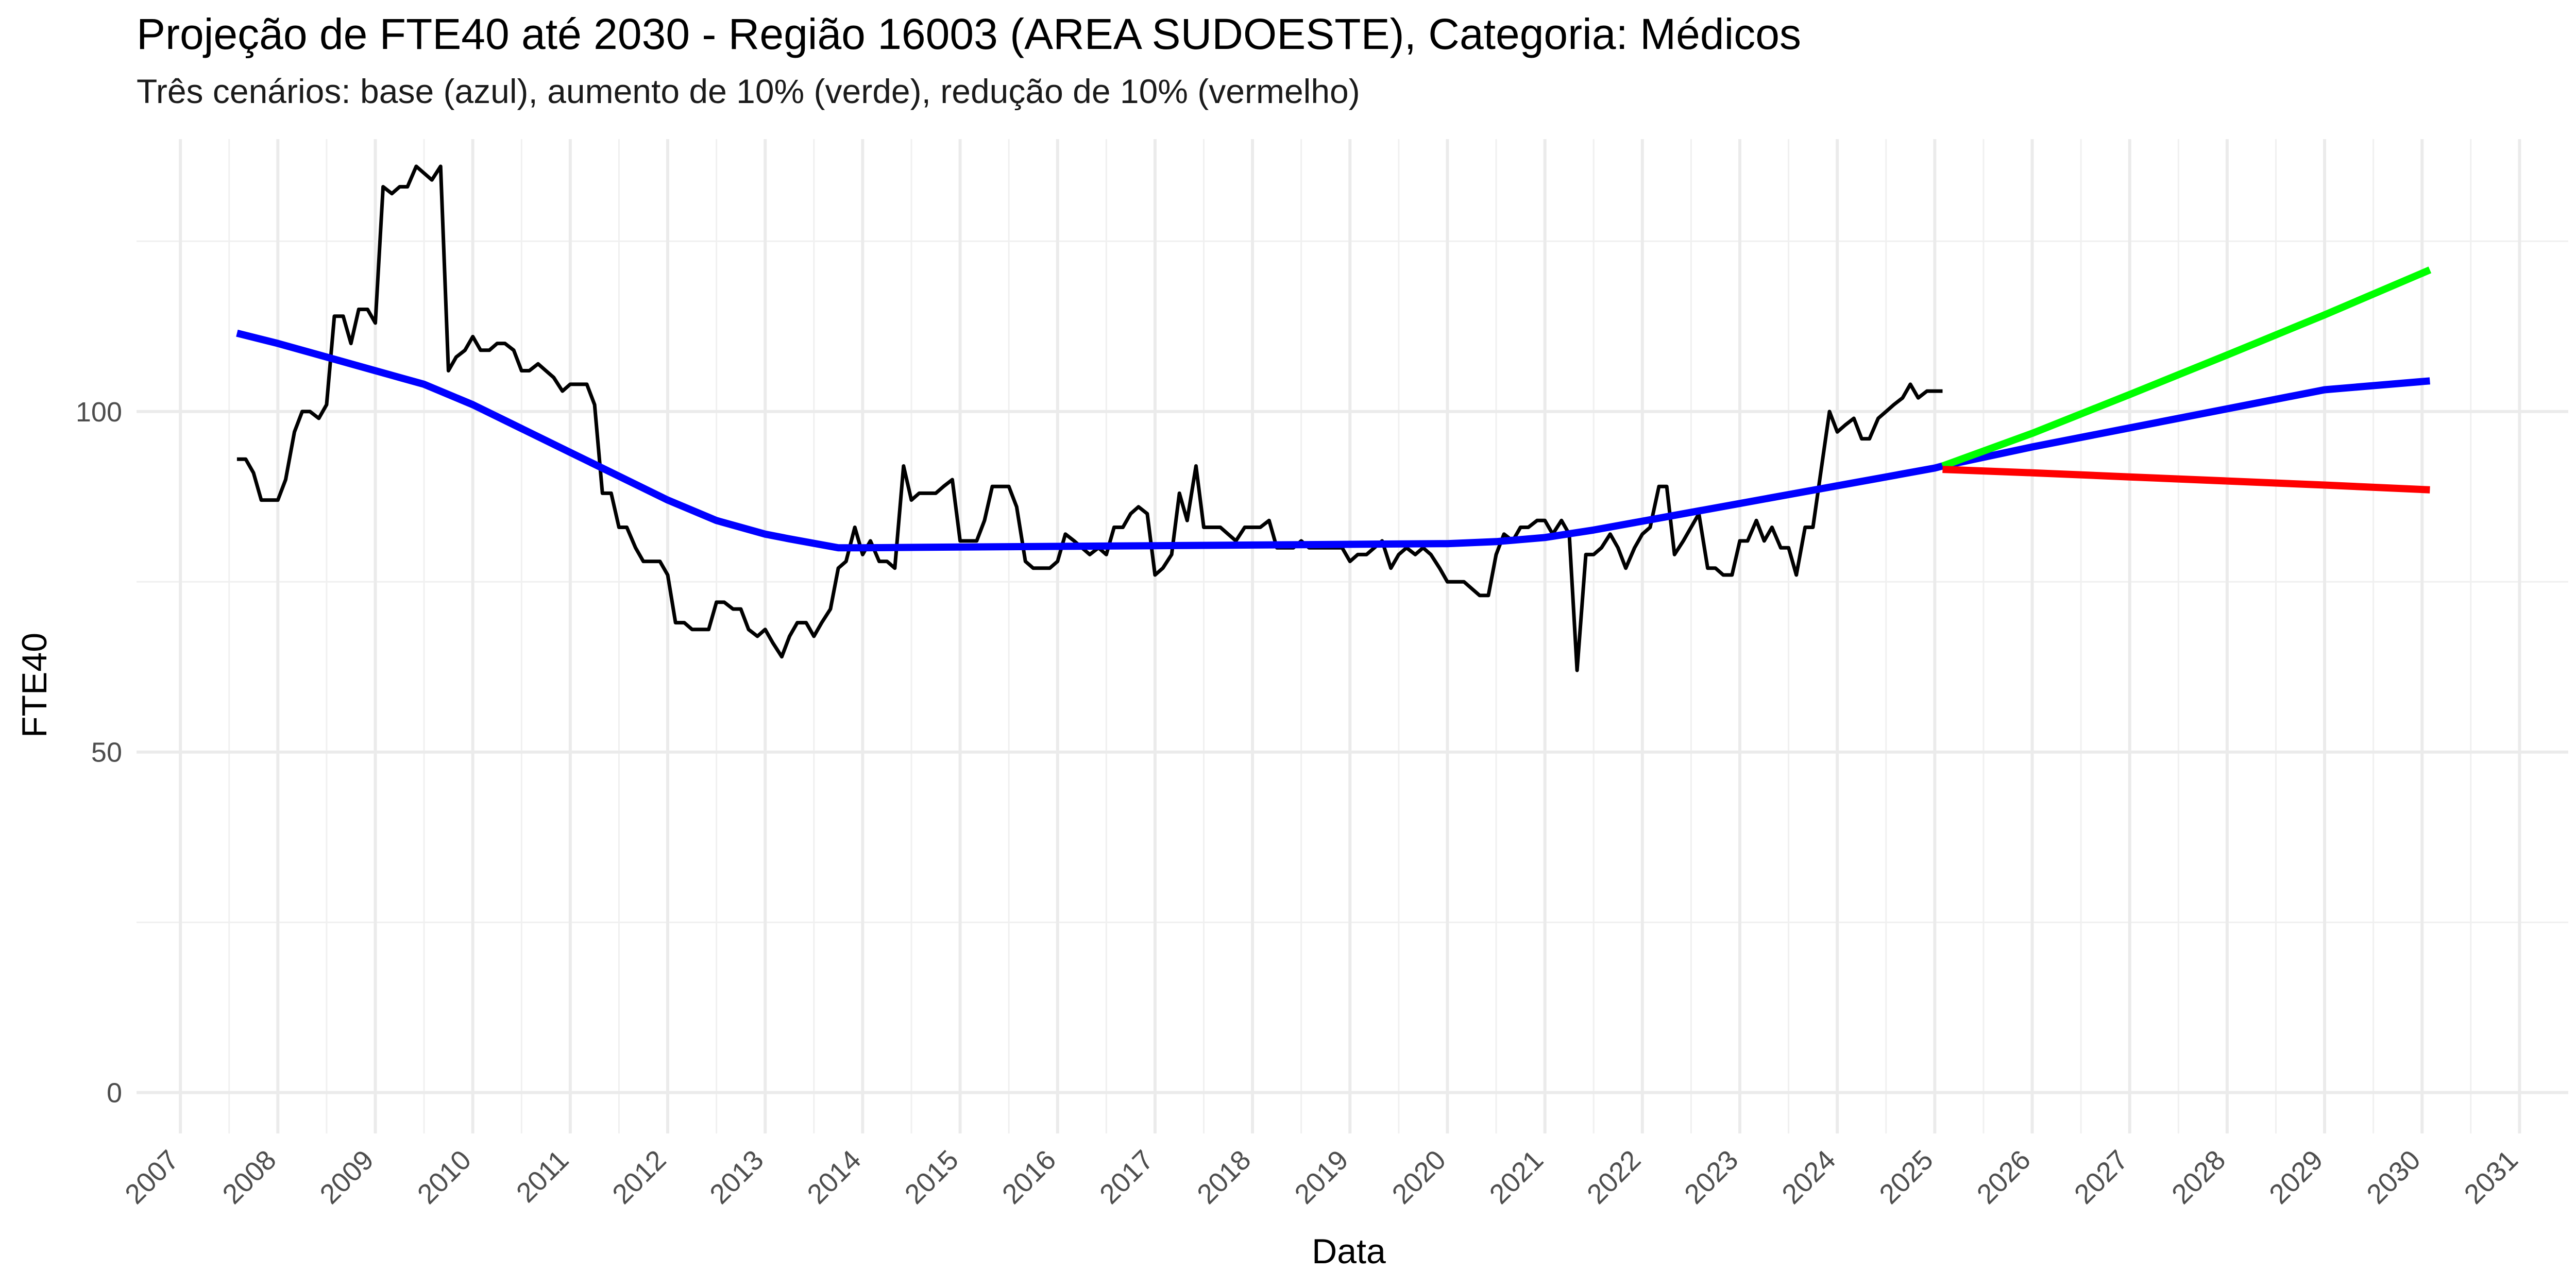 The width and height of the screenshot is (2576, 1288). Describe the element at coordinates (834, 1177) in the screenshot. I see `x-tick-label: 2014` at that location.